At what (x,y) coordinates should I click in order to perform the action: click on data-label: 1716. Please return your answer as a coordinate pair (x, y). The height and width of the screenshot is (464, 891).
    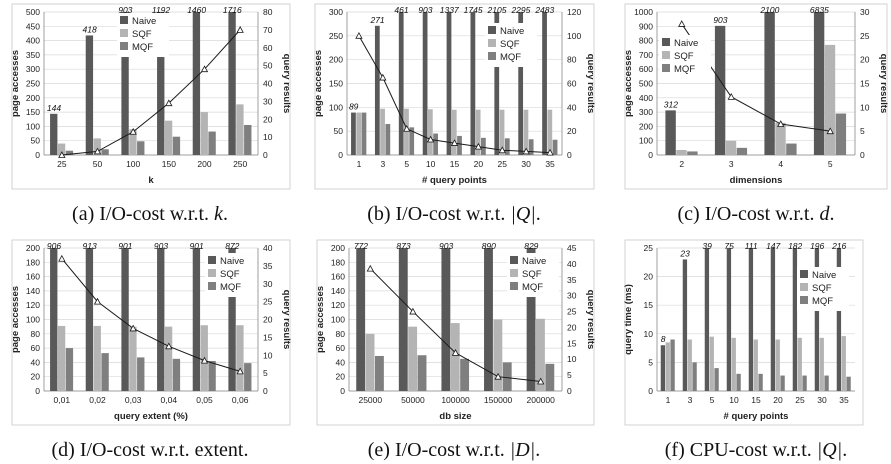
    Looking at the image, I should click on (232, 10).